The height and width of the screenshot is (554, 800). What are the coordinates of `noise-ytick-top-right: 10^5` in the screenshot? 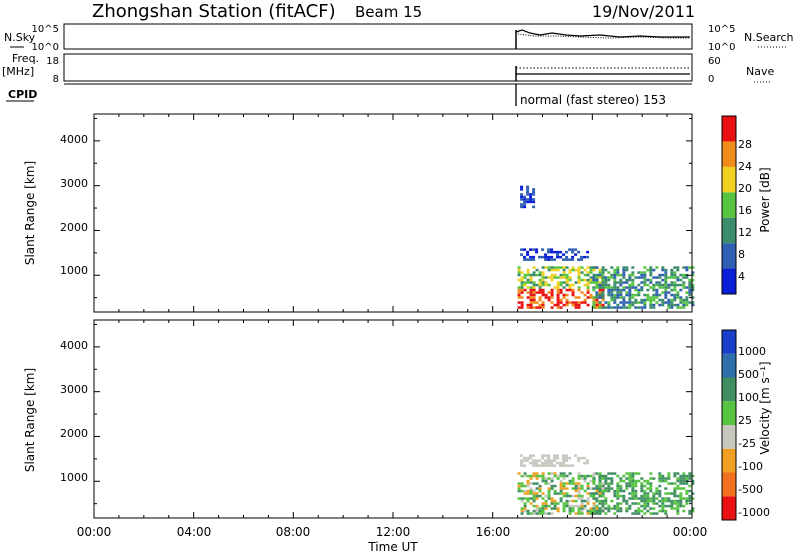 It's located at (721, 29).